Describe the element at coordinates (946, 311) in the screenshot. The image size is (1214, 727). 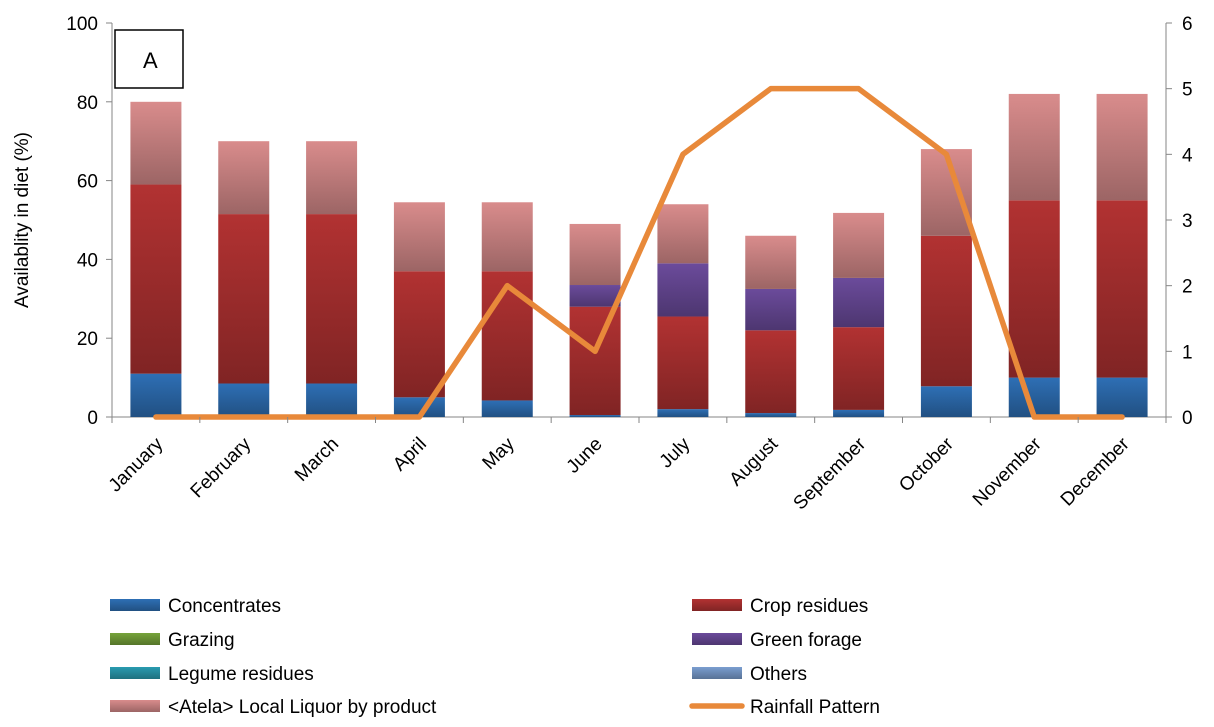
I see `bar-crop-residues-october` at that location.